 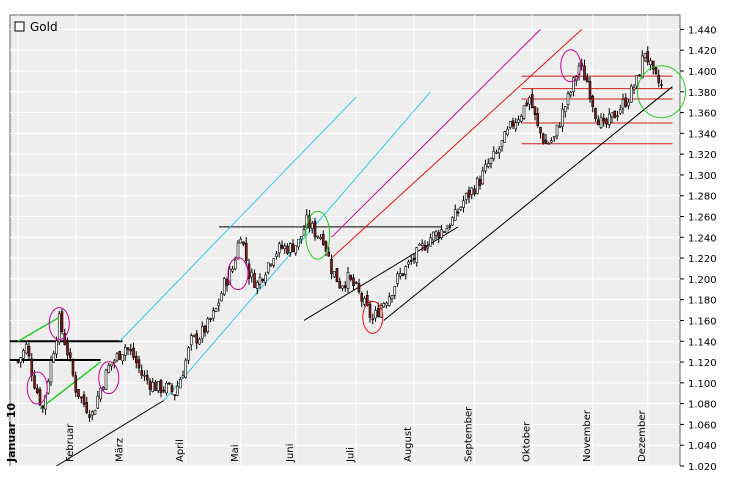 I want to click on y-tick-label: 1.380, so click(x=702, y=93).